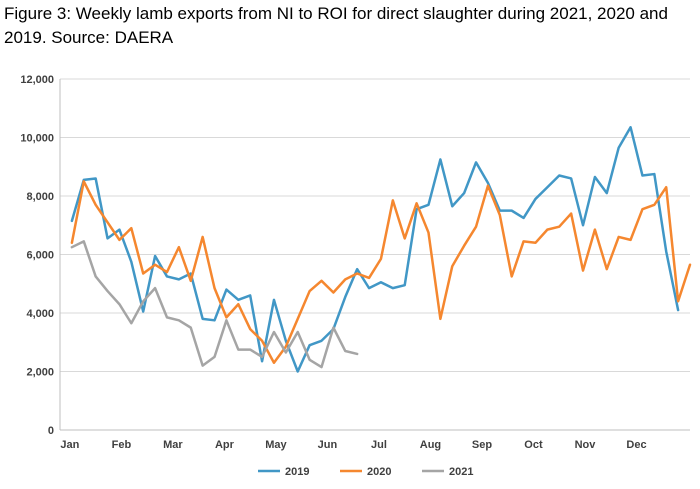 This screenshot has width=700, height=489. What do you see at coordinates (122, 445) in the screenshot?
I see `x-tick-label: Feb` at bounding box center [122, 445].